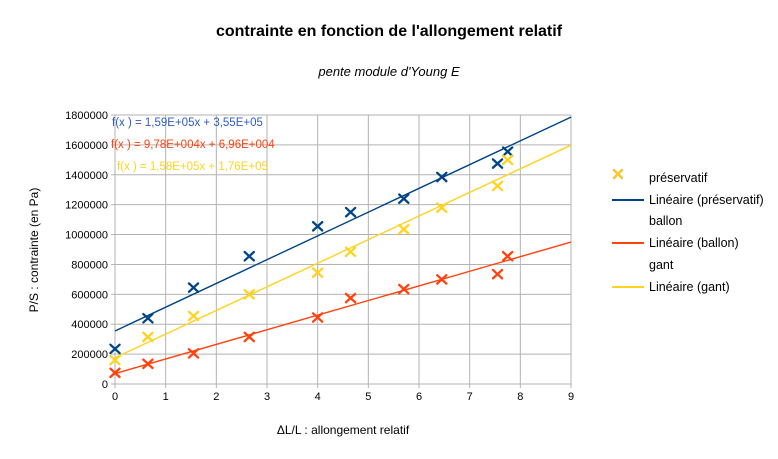 Image resolution: width=778 pixels, height=459 pixels. I want to click on legend-item-3: Linéaire (ballon), so click(694, 243).